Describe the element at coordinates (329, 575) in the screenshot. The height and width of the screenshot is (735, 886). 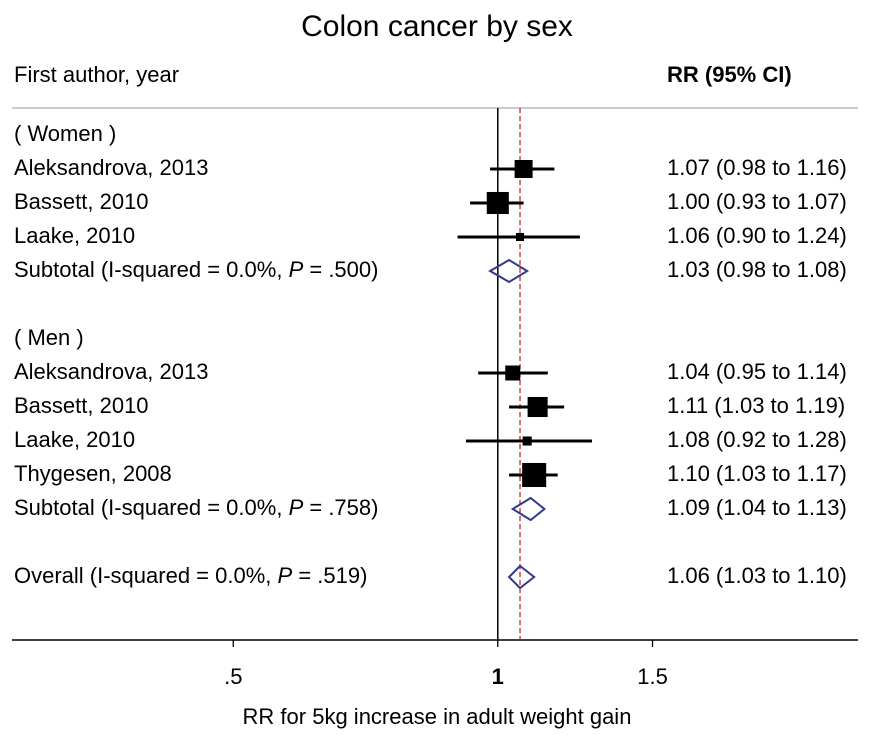
I see `label-part: = .519)` at that location.